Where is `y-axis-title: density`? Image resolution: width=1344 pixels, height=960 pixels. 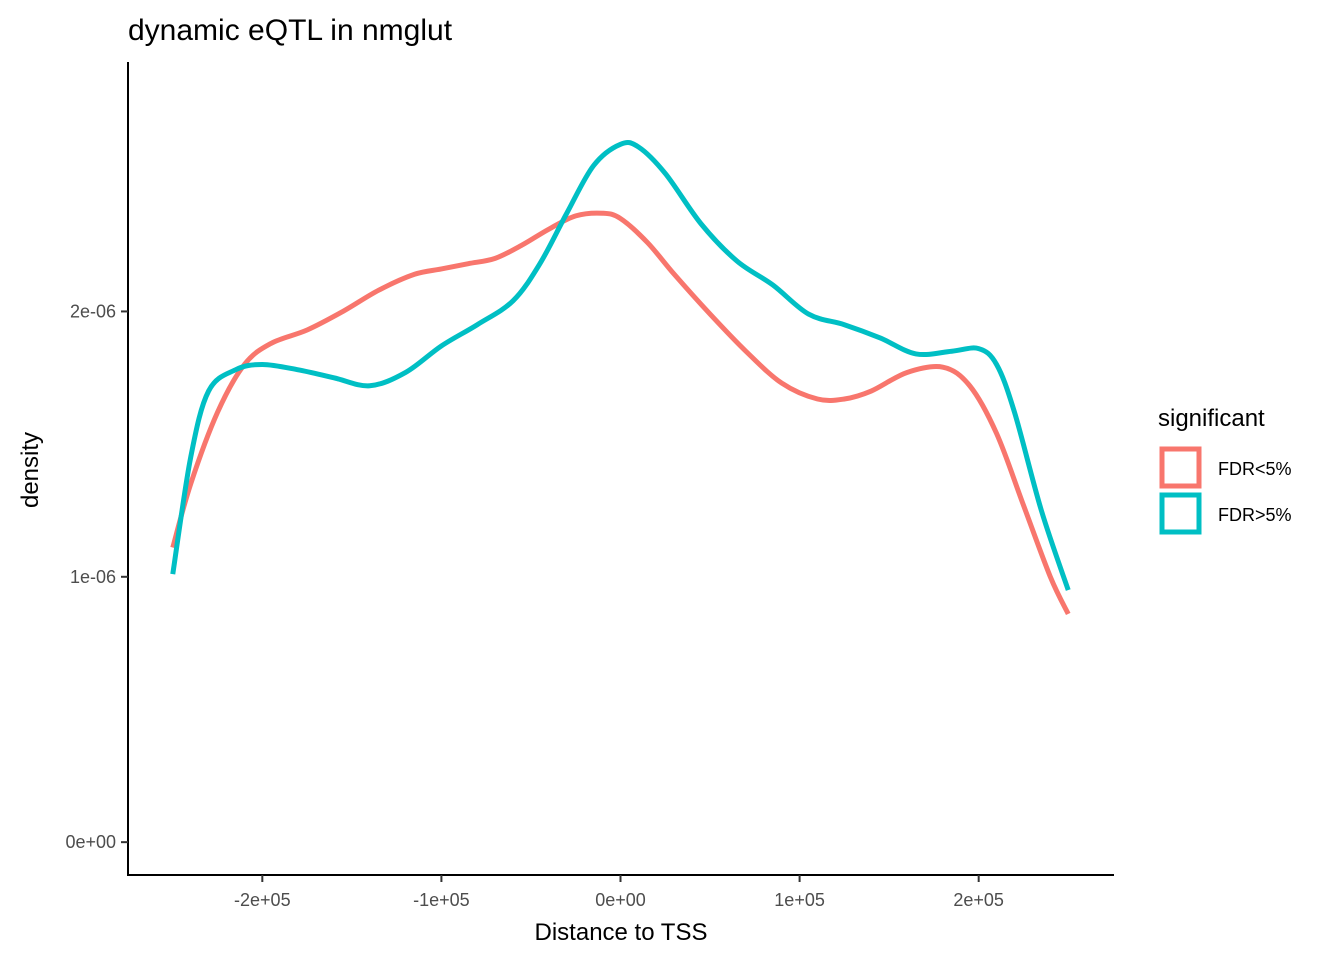
y-axis-title: density is located at coordinates (30, 470).